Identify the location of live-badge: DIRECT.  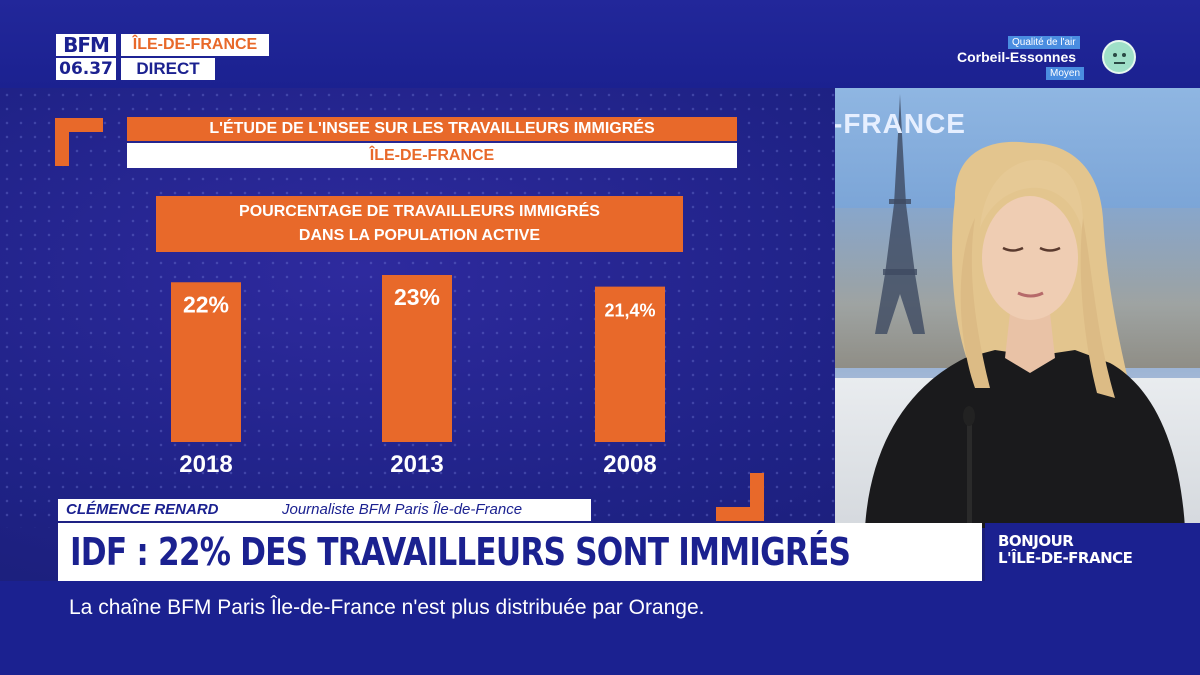
(168, 69).